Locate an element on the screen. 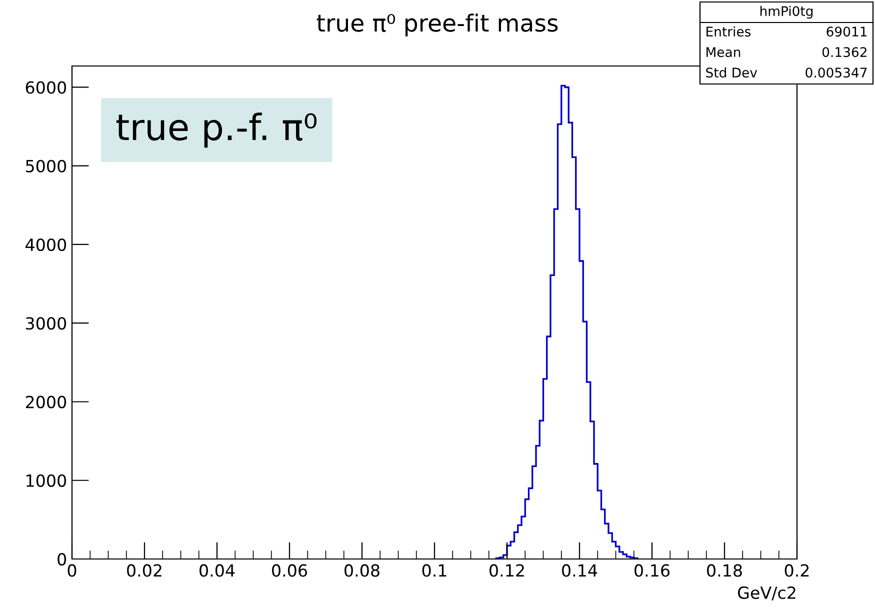  text: hmPi0tg is located at coordinates (786, 12).